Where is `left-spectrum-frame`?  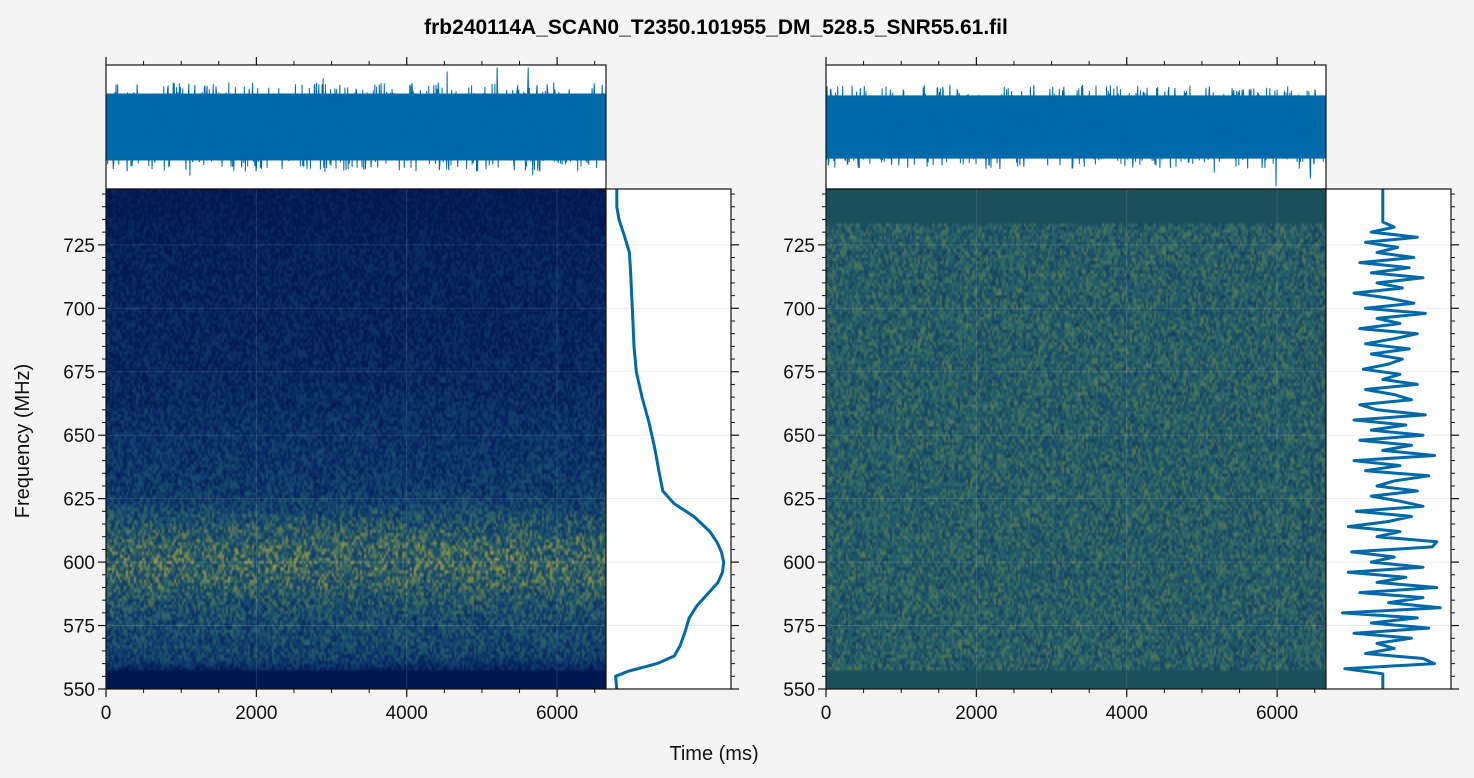 left-spectrum-frame is located at coordinates (668, 439).